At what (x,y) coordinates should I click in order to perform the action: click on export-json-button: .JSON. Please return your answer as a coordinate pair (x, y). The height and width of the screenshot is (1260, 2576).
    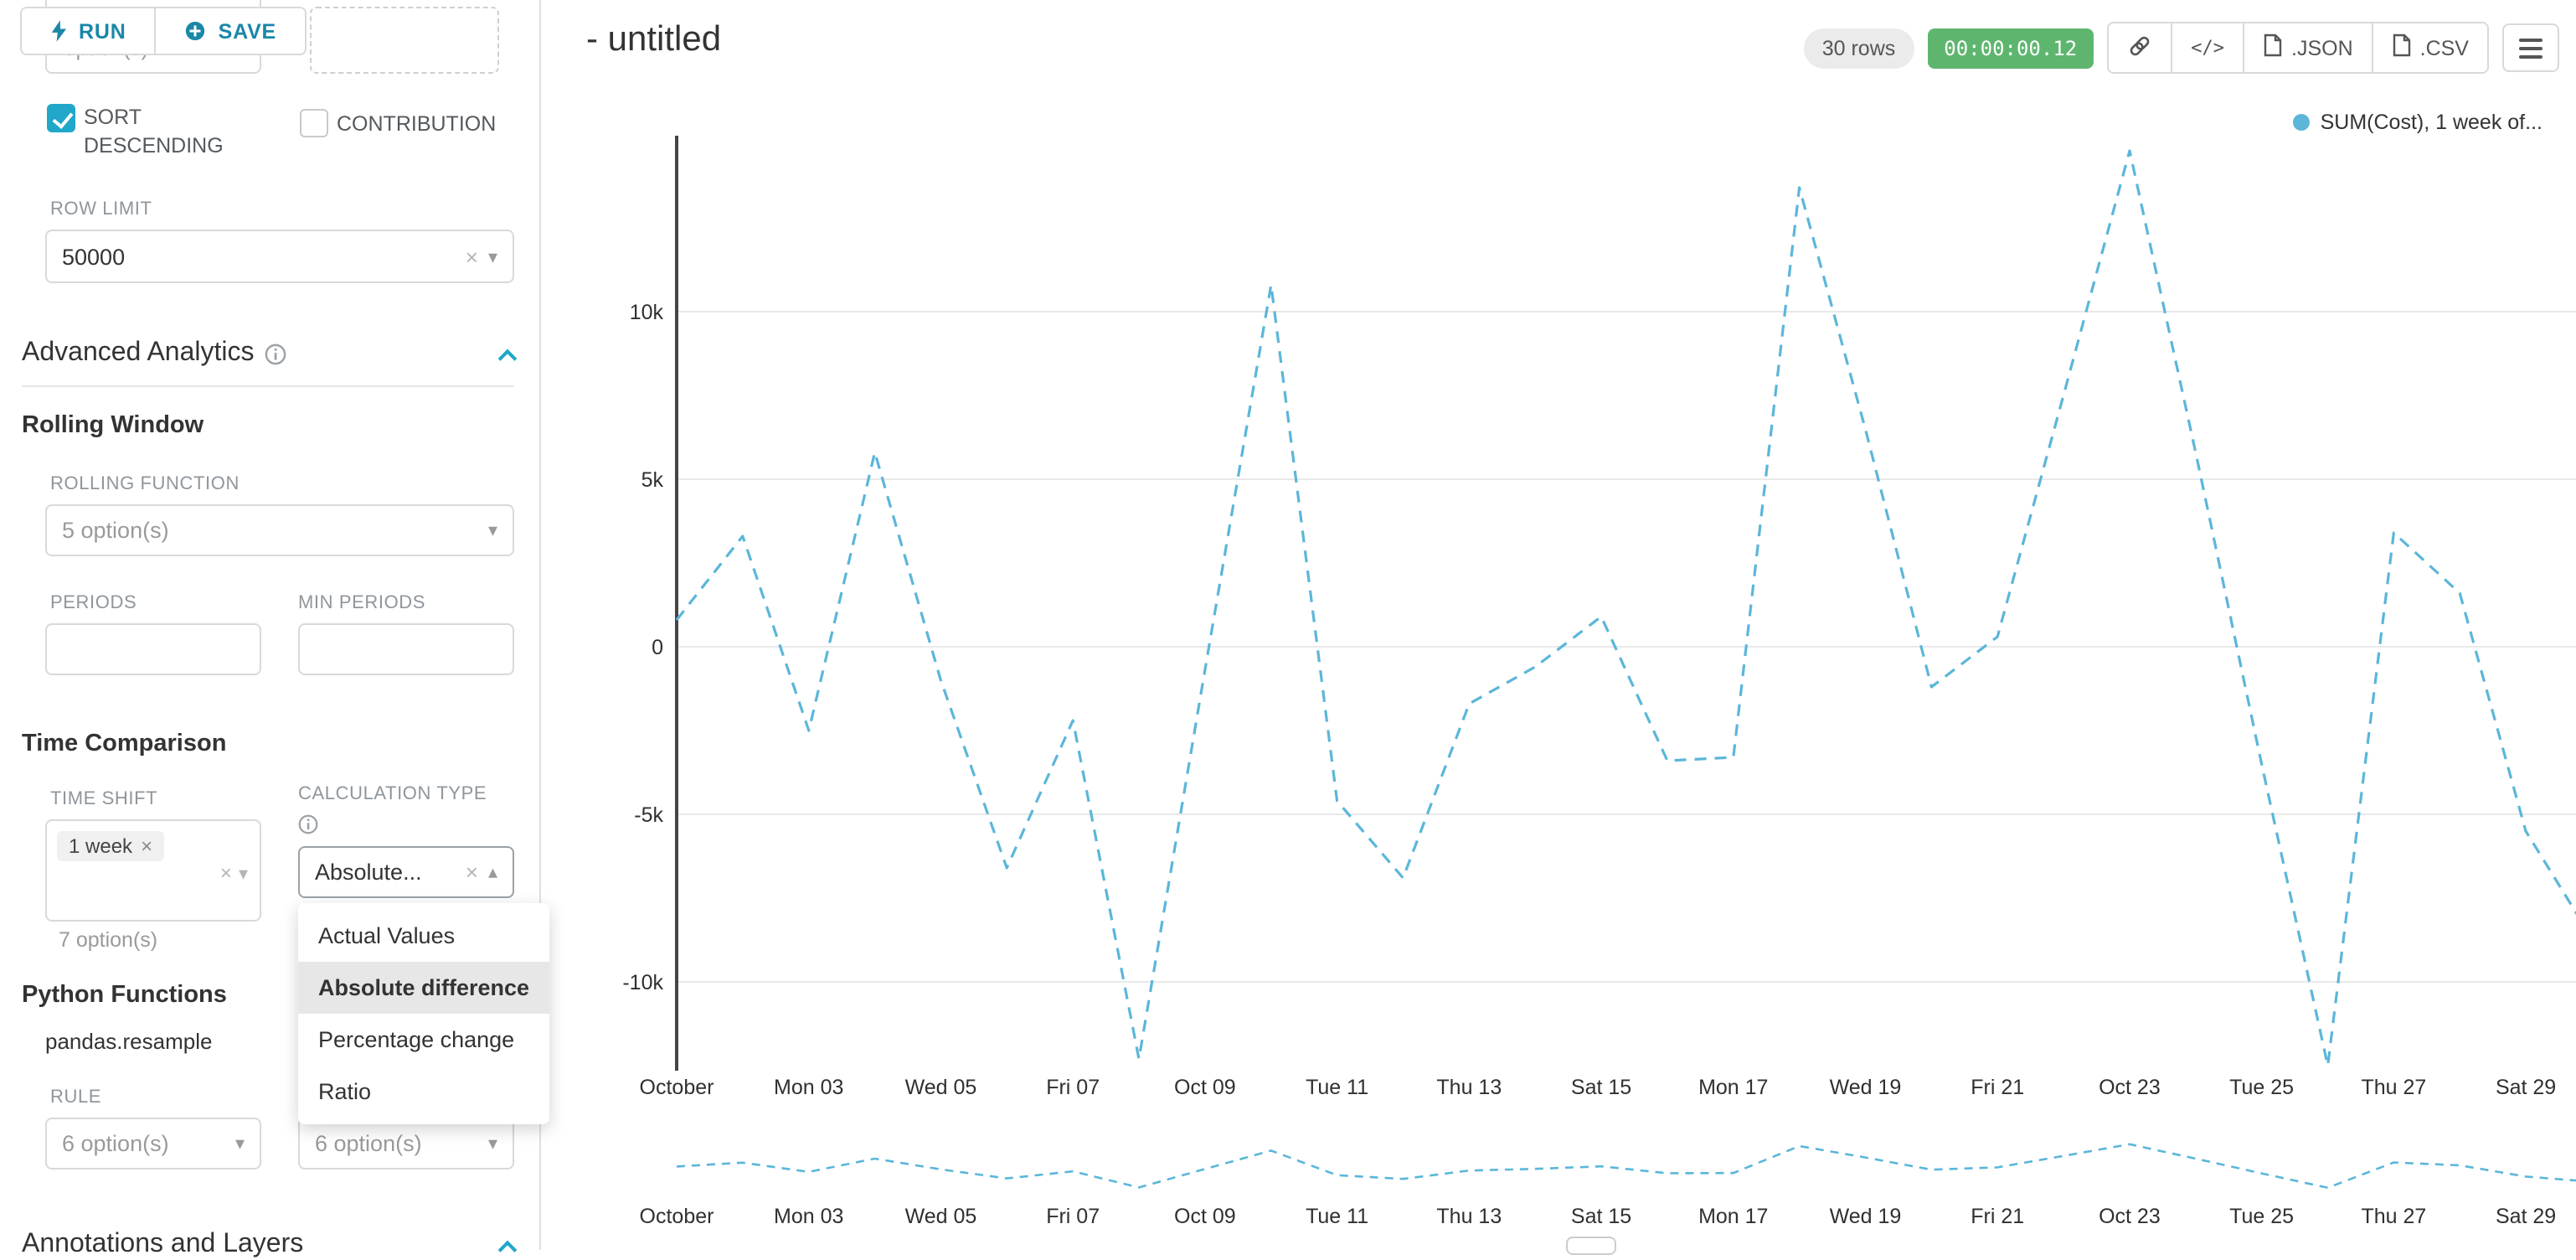
    Looking at the image, I should click on (2307, 47).